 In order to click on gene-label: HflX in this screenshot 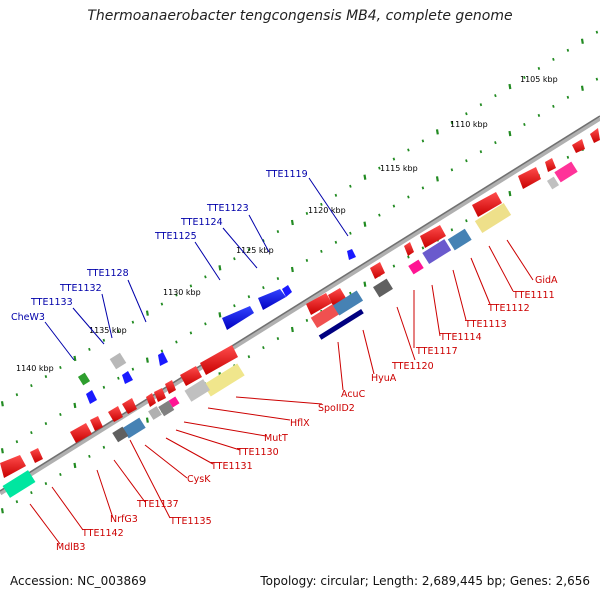, I will do `click(300, 423)`.